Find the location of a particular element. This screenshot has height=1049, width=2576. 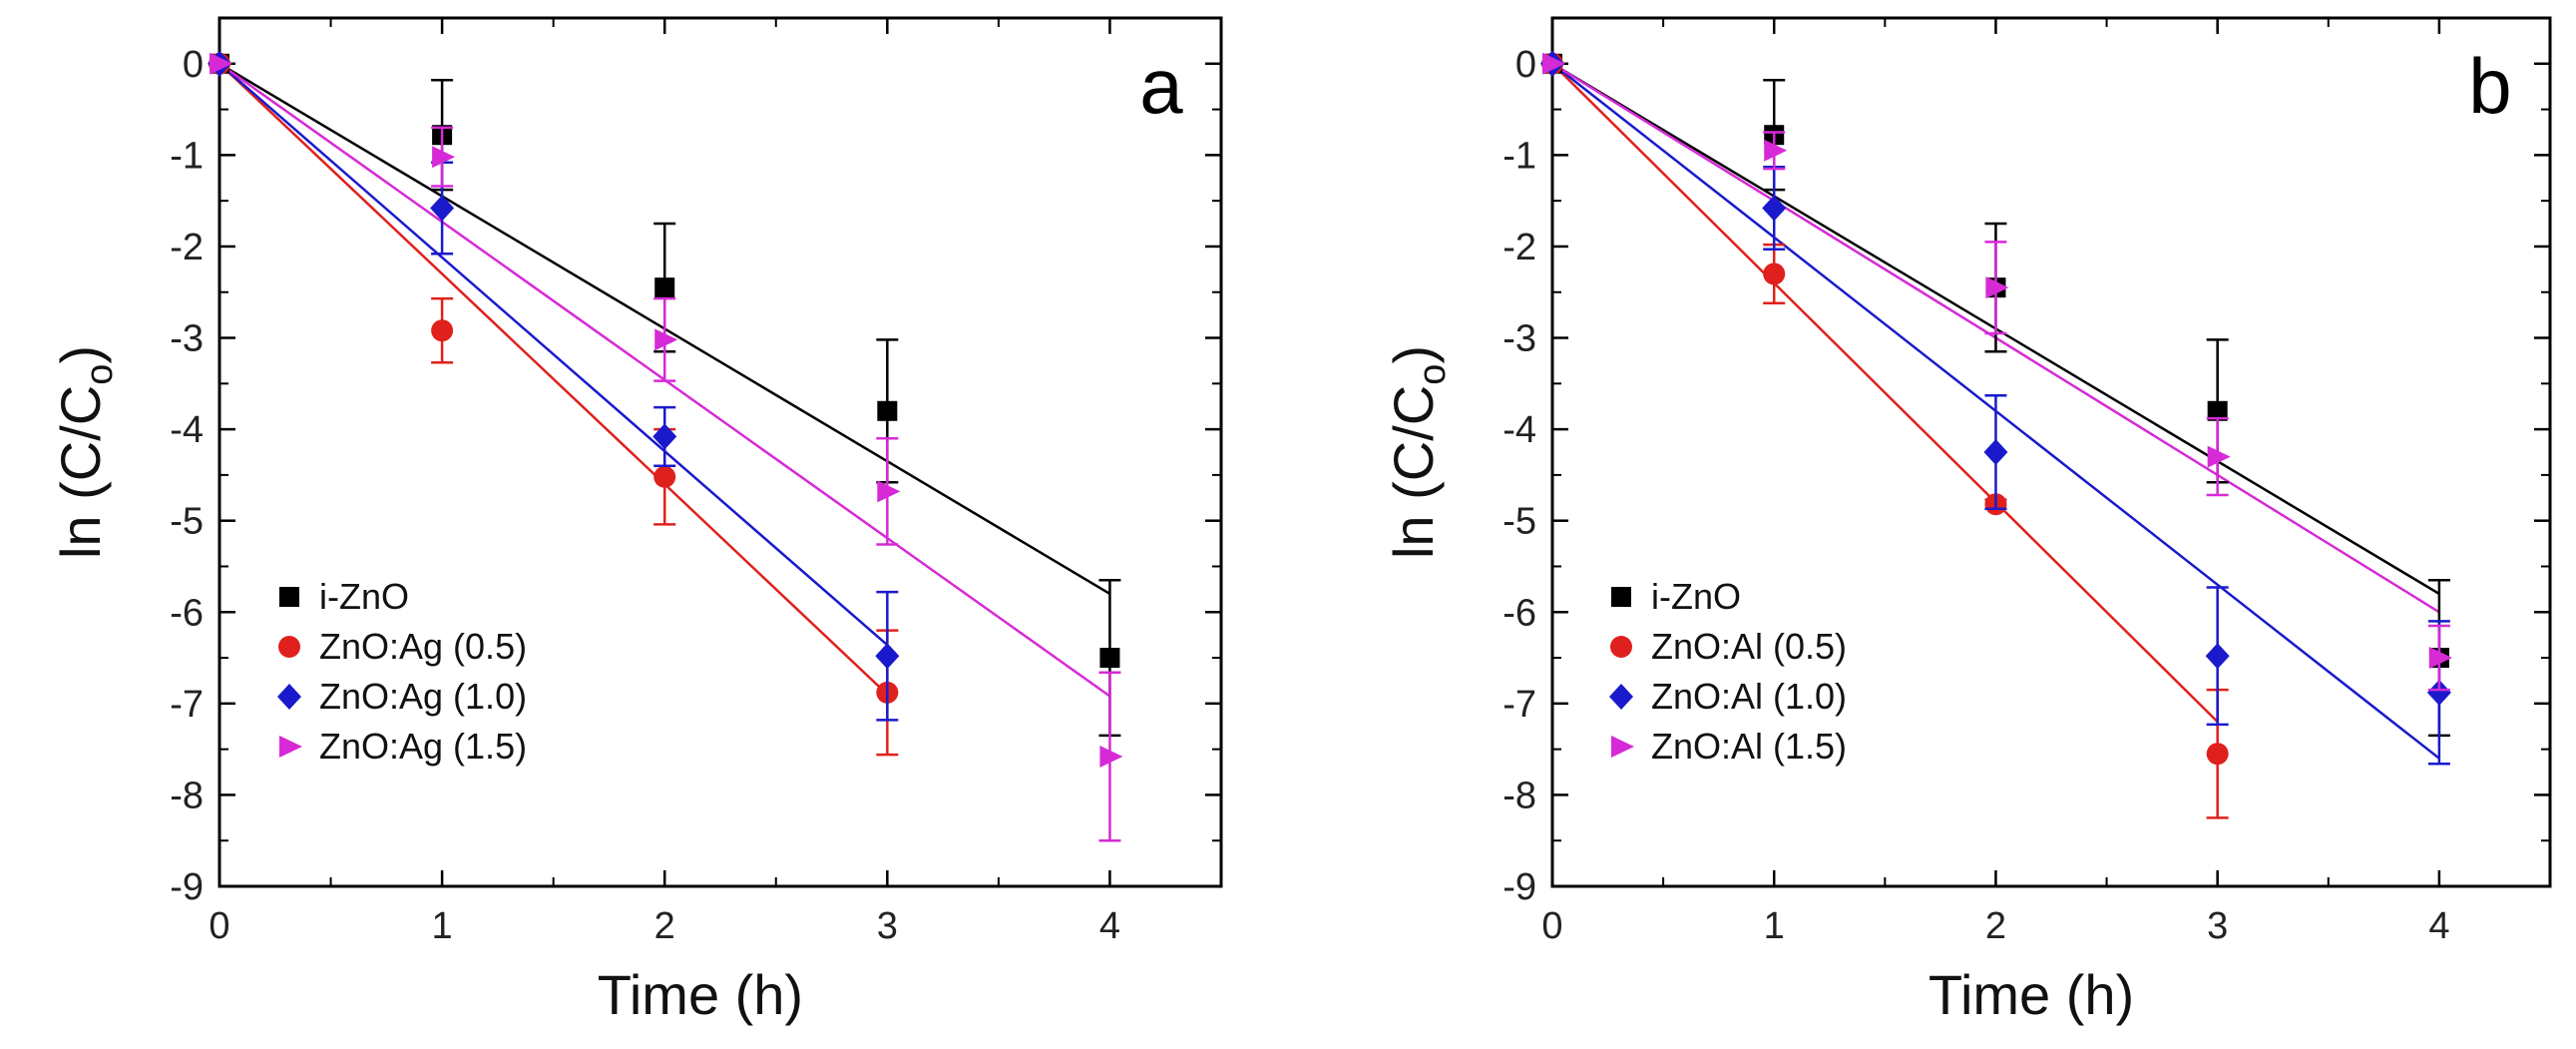

fit-line is located at coordinates (553, 354).